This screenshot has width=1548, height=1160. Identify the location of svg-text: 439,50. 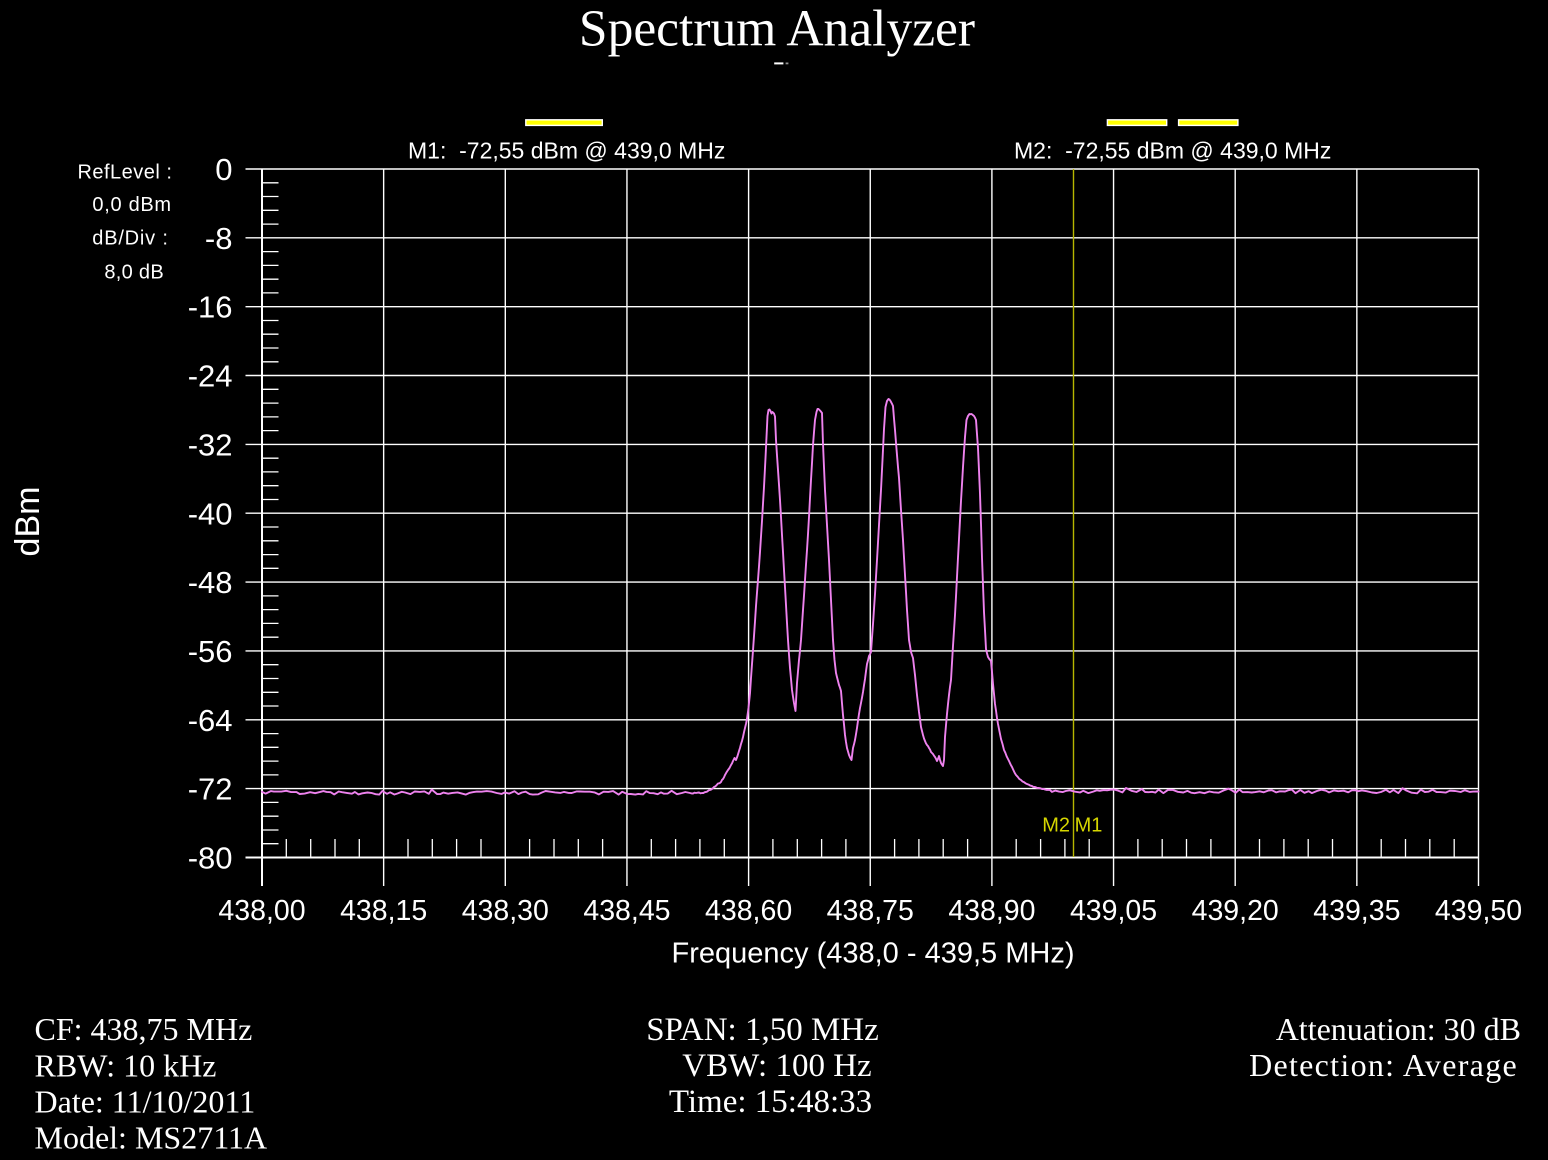
(1478, 911).